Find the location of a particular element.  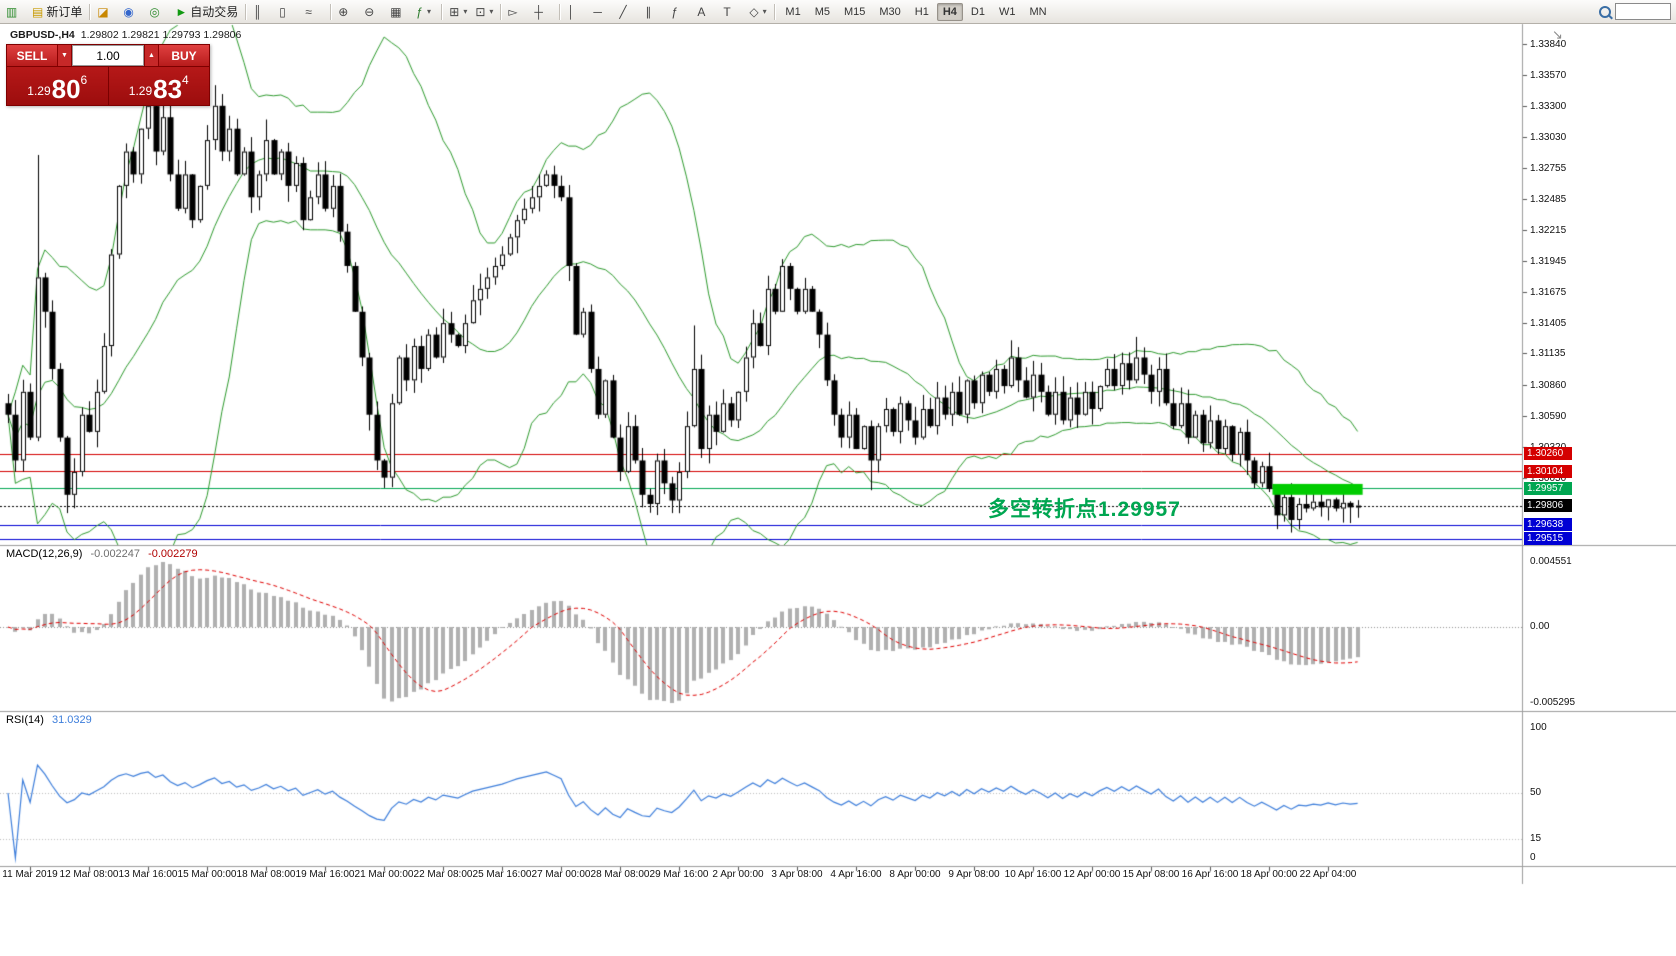

channel-icon: ∥ is located at coordinates (654, 12).